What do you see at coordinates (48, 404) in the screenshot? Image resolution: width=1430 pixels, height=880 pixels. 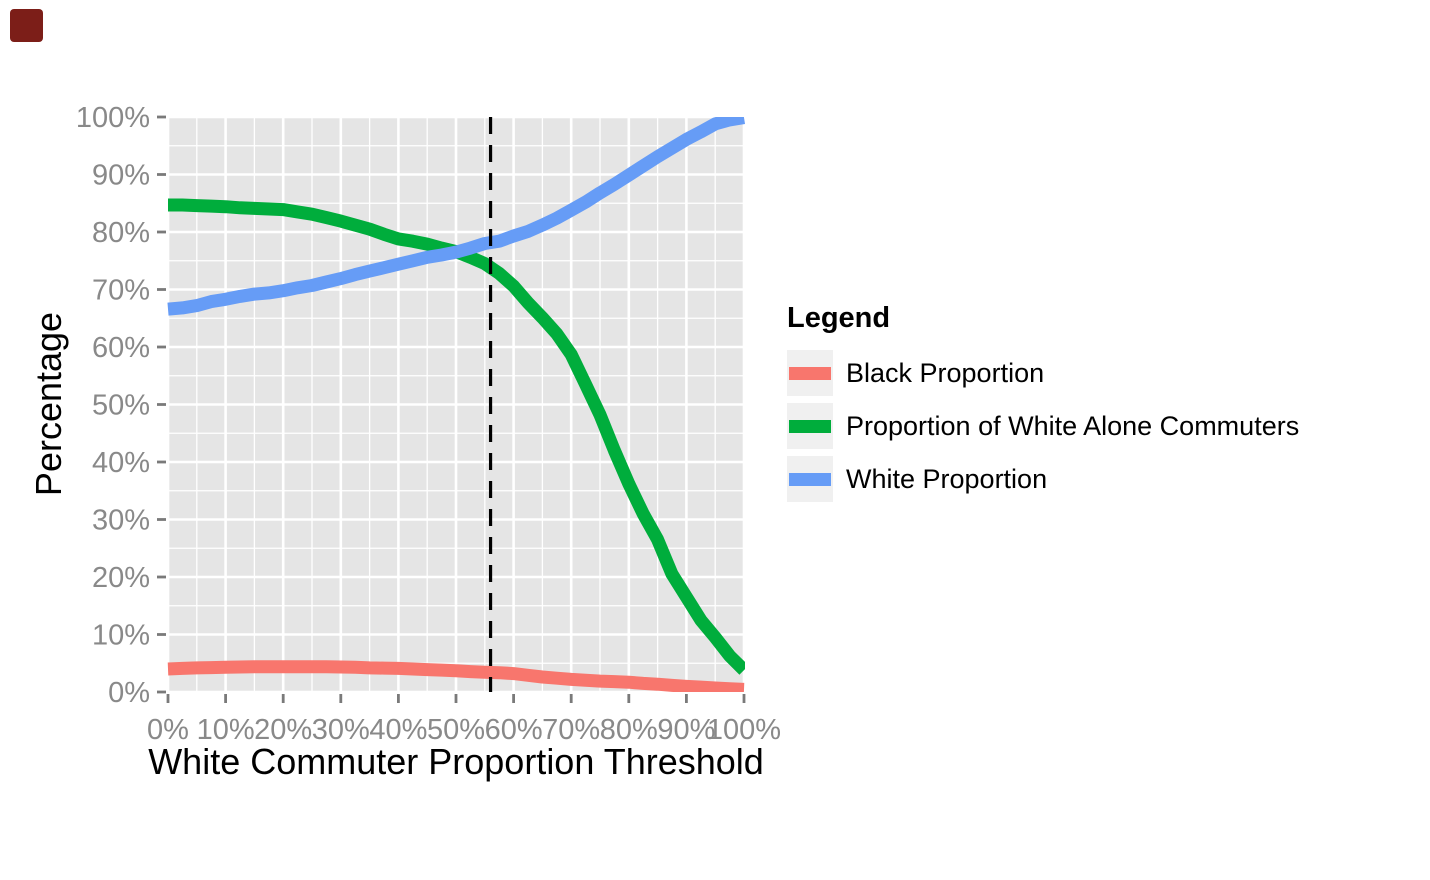 I see `y-axis-title: Percentage` at bounding box center [48, 404].